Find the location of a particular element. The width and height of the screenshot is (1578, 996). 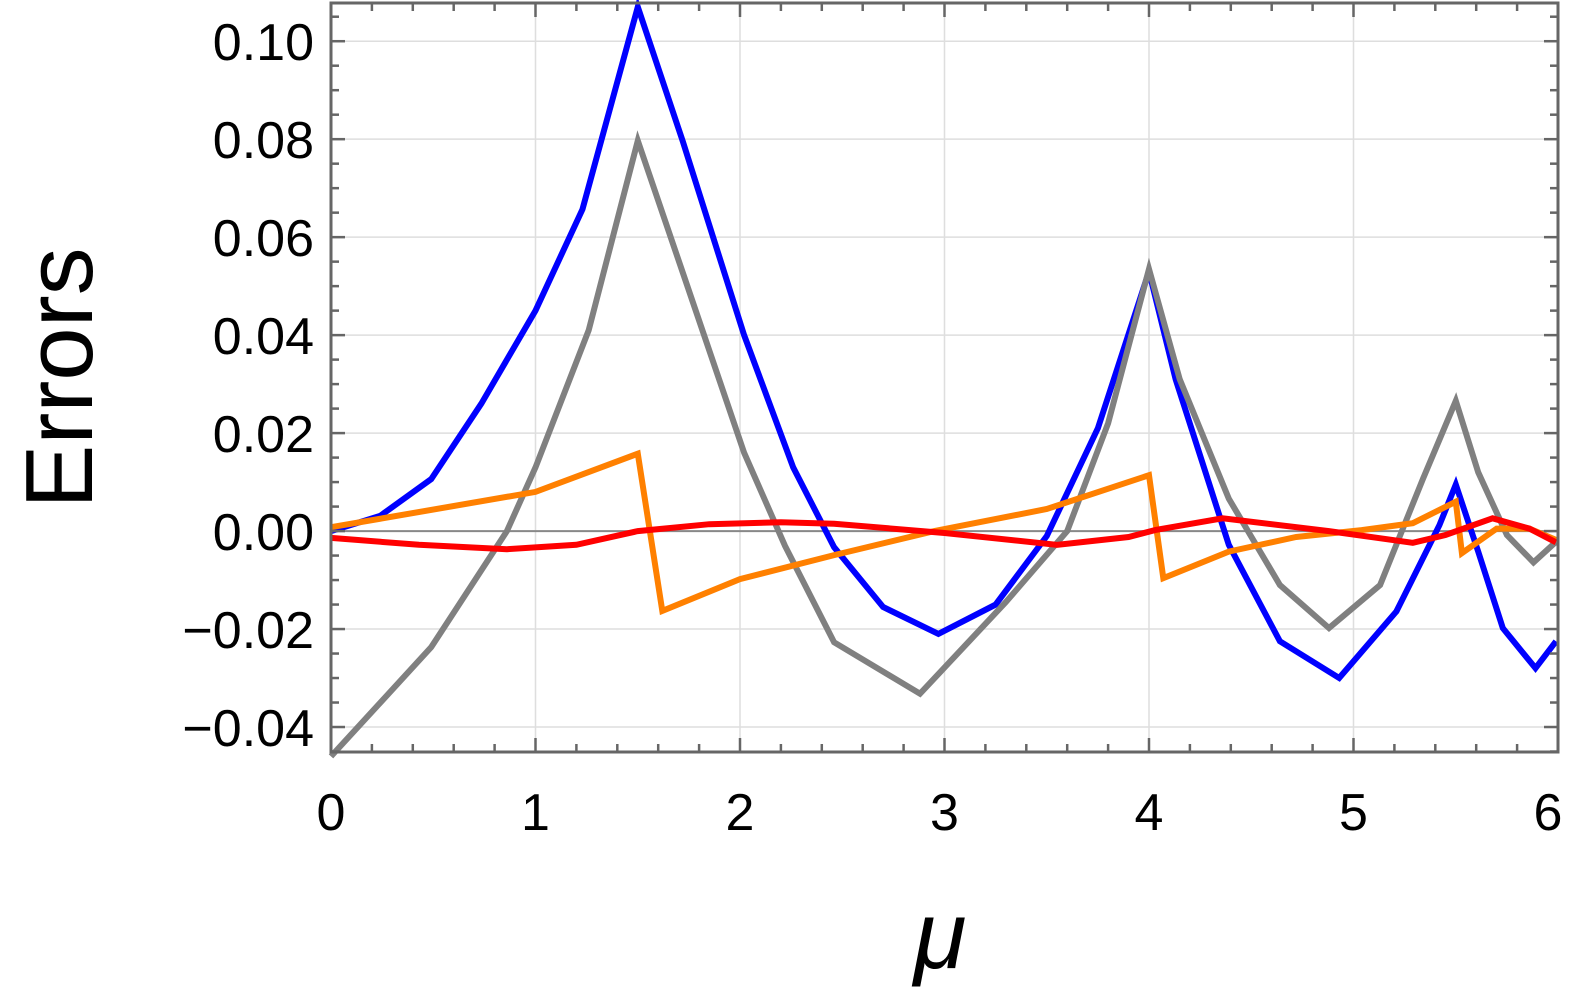

y-tick-label: 0.00 is located at coordinates (263, 533).